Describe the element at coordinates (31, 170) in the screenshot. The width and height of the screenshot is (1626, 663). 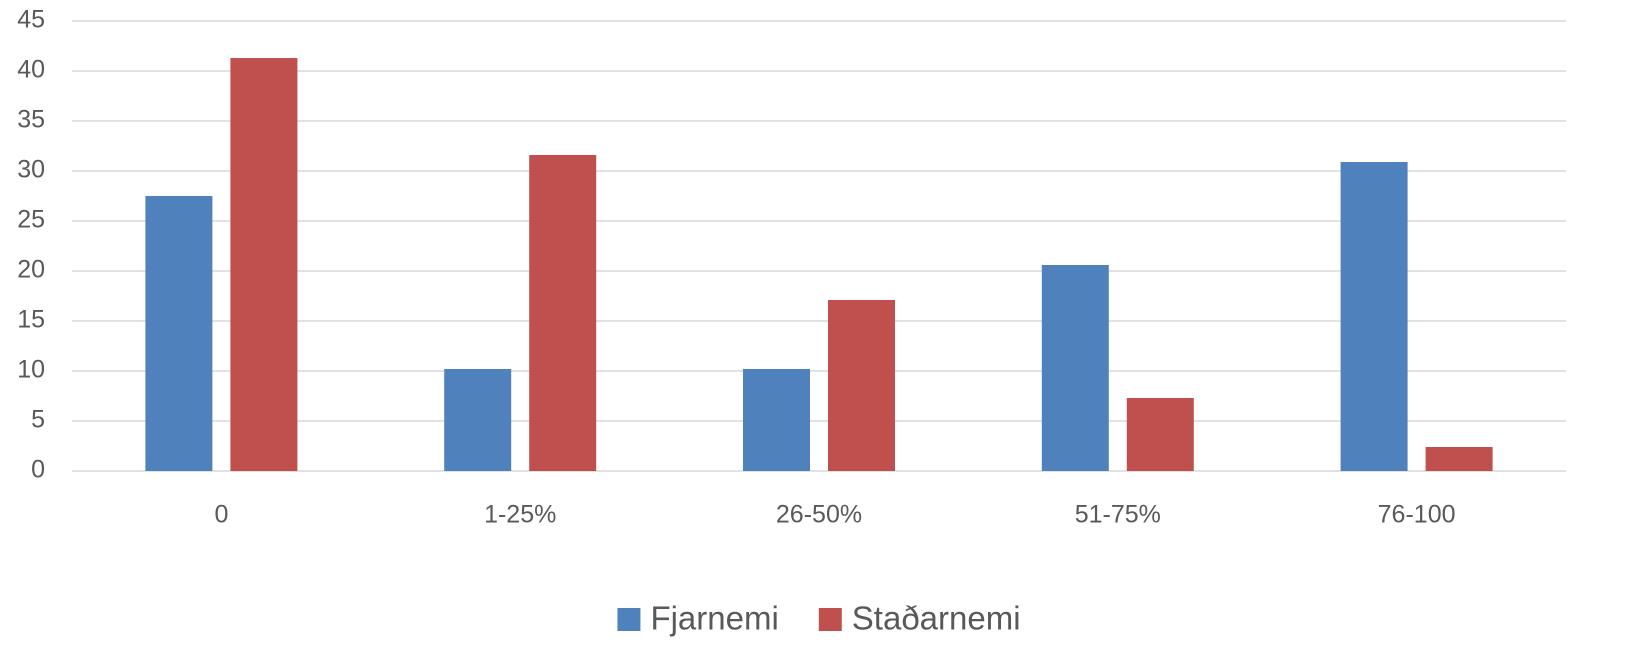
I see `y-tick-label: 30` at that location.